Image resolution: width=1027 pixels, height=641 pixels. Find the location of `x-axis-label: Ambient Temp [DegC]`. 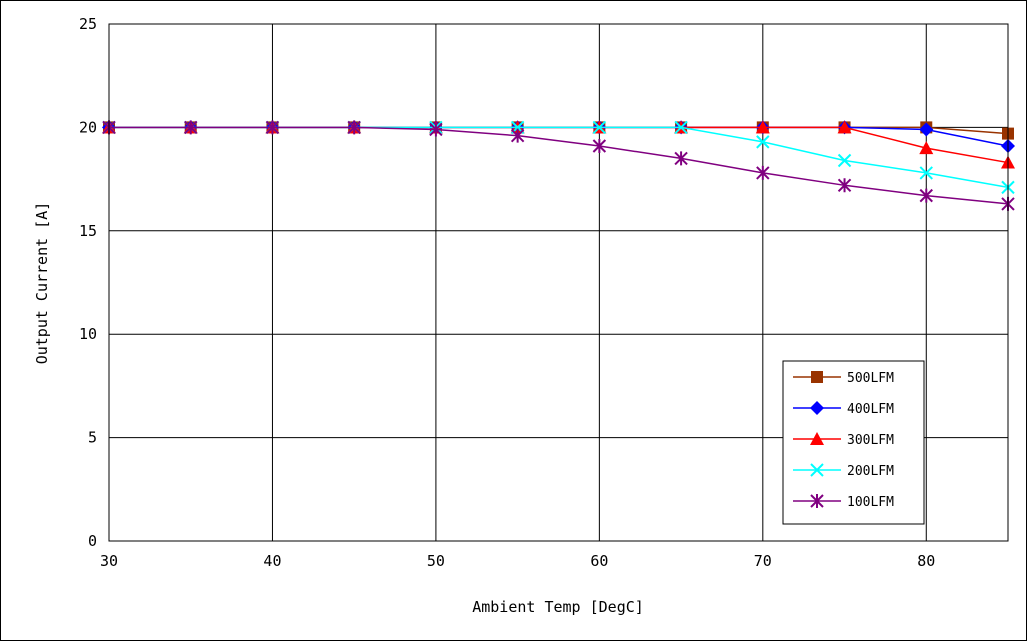

x-axis-label: Ambient Temp [DegC] is located at coordinates (558, 607).